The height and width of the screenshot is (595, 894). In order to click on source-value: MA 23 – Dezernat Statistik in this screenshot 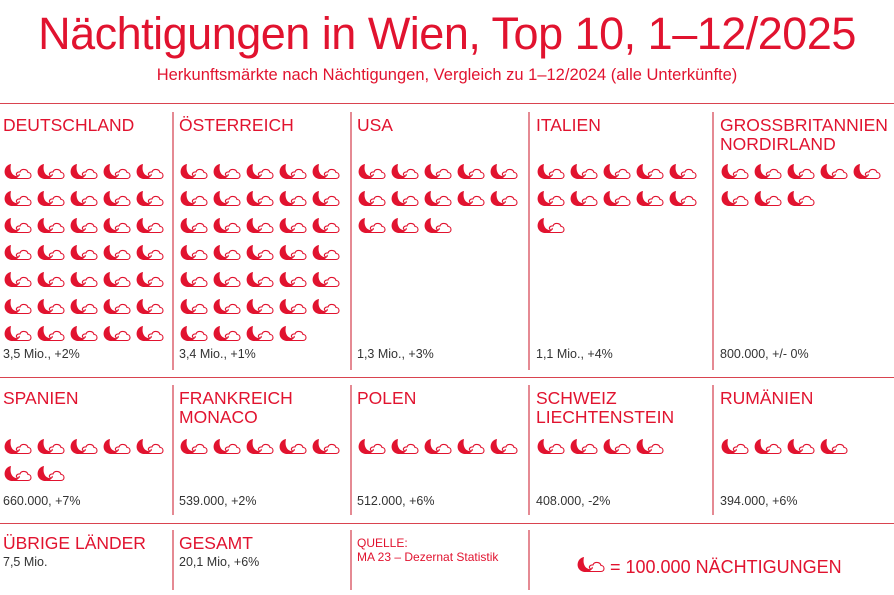, I will do `click(428, 557)`.